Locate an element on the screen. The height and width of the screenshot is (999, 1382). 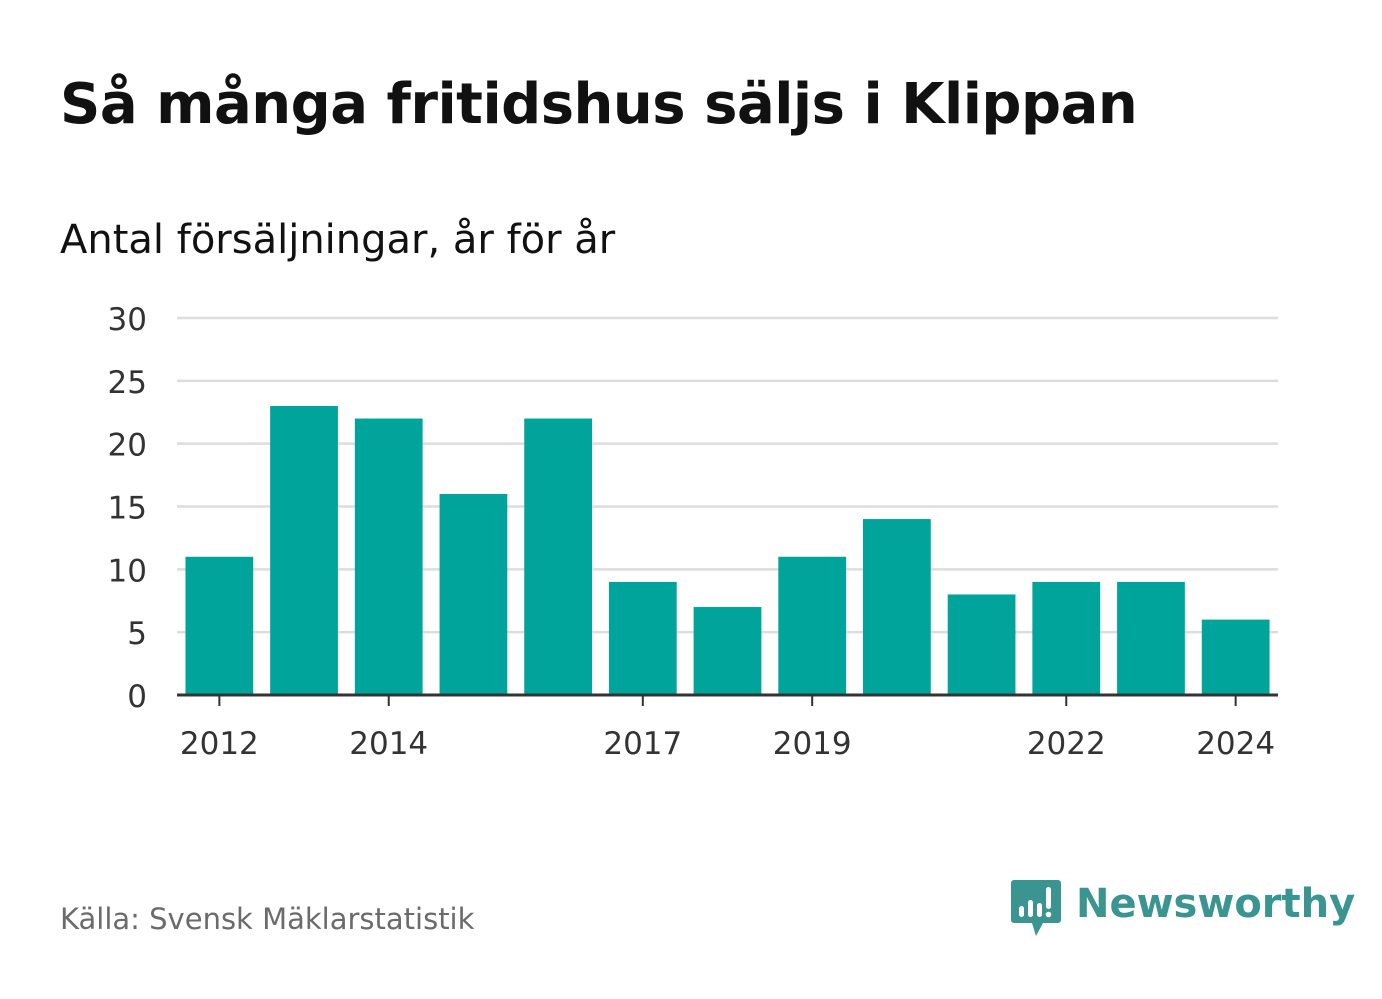
chart-title: Så många fritidshus säljs i Klippan is located at coordinates (599, 104).